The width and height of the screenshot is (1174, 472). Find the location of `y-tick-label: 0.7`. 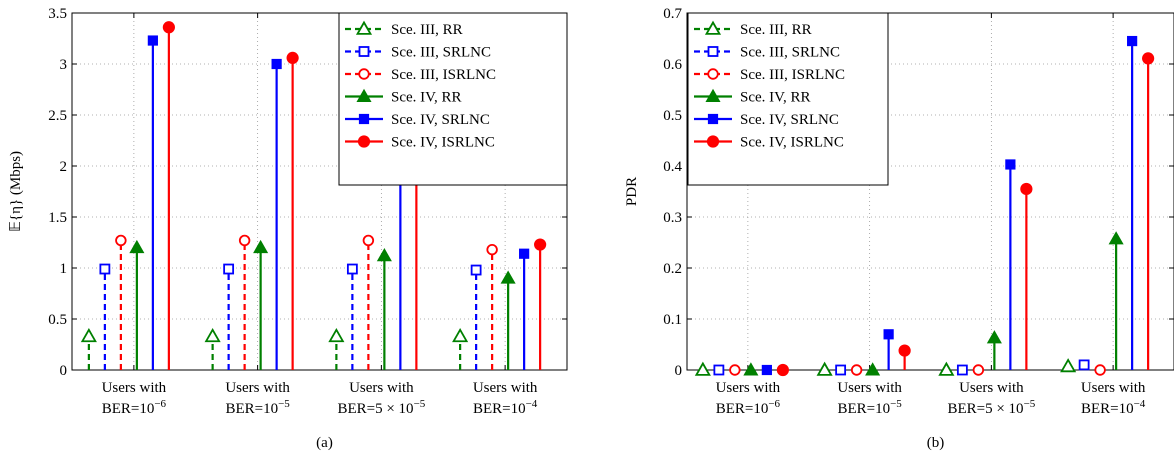

y-tick-label: 0.7 is located at coordinates (672, 14).